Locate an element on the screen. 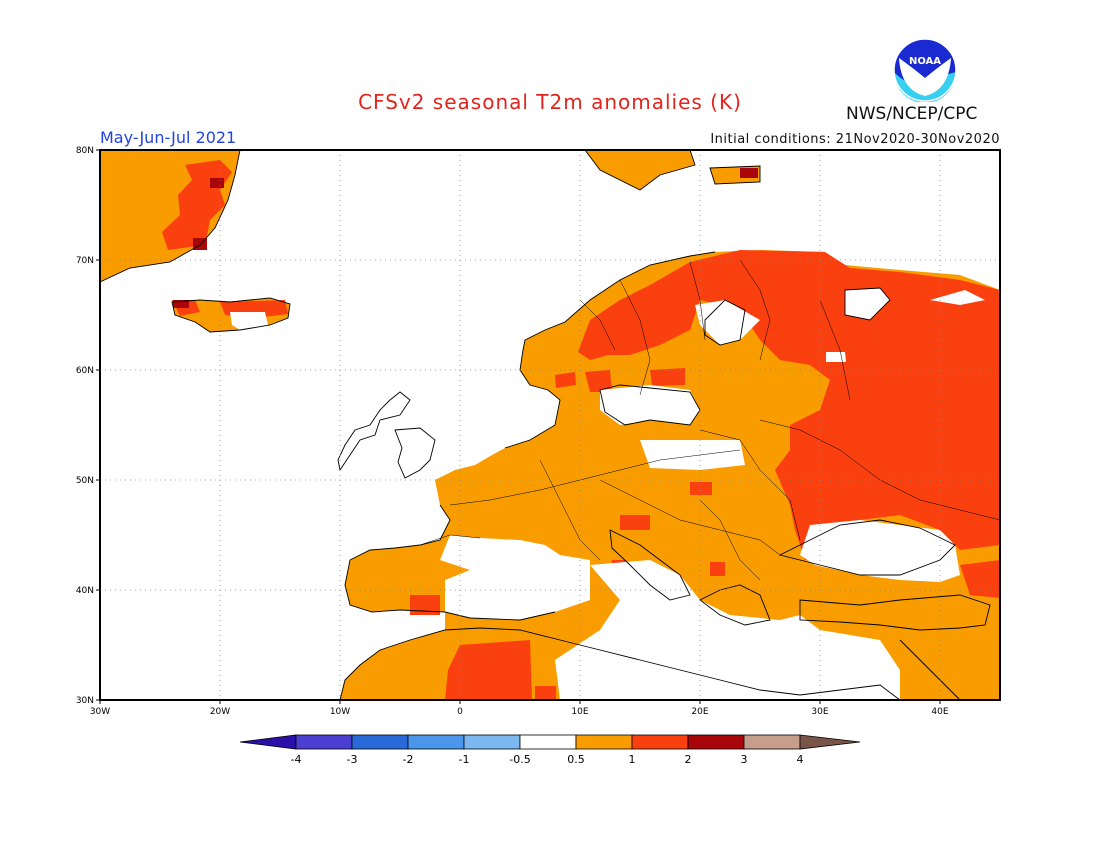  lat-label: 30N is located at coordinates (85, 701).